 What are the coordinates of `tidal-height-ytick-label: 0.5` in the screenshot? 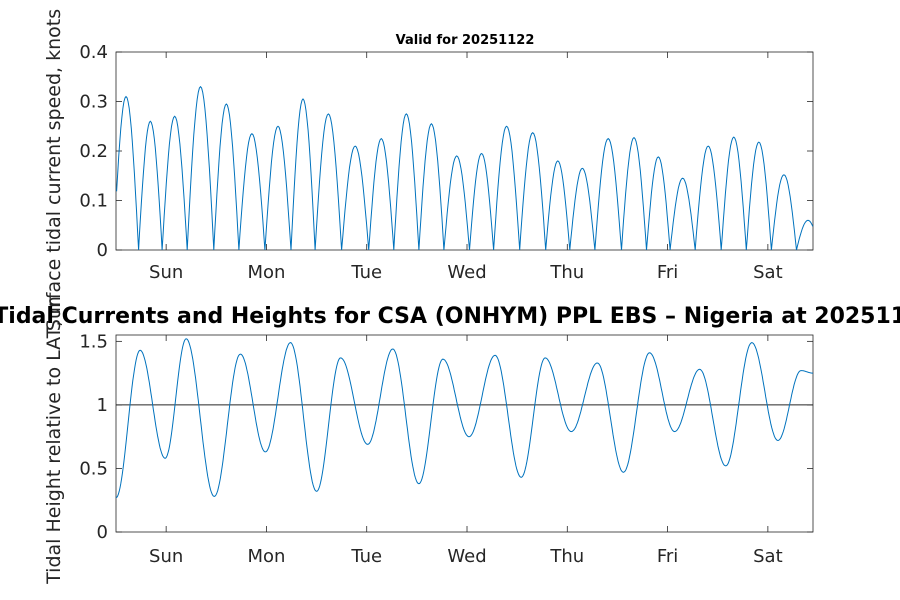 It's located at (93, 468).